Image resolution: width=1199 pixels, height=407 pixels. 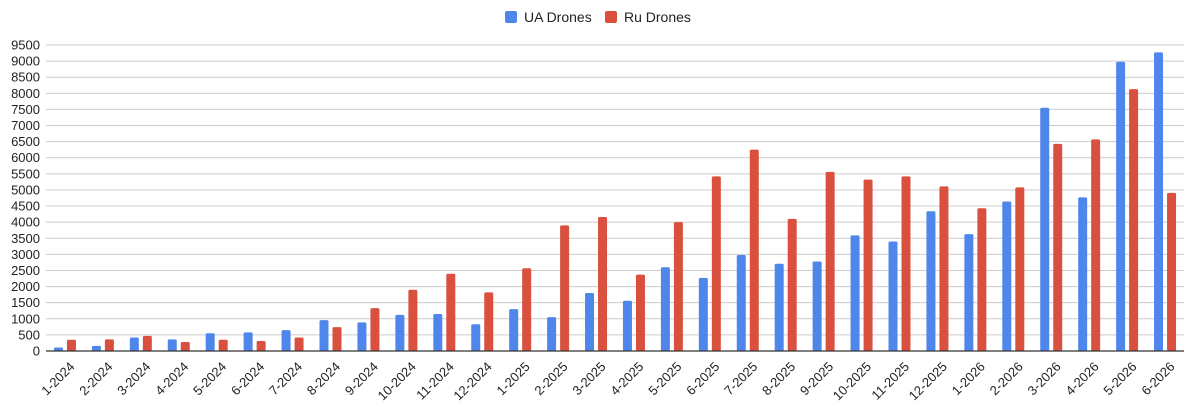 What do you see at coordinates (25, 222) in the screenshot?
I see `y-tick-label: 4000` at bounding box center [25, 222].